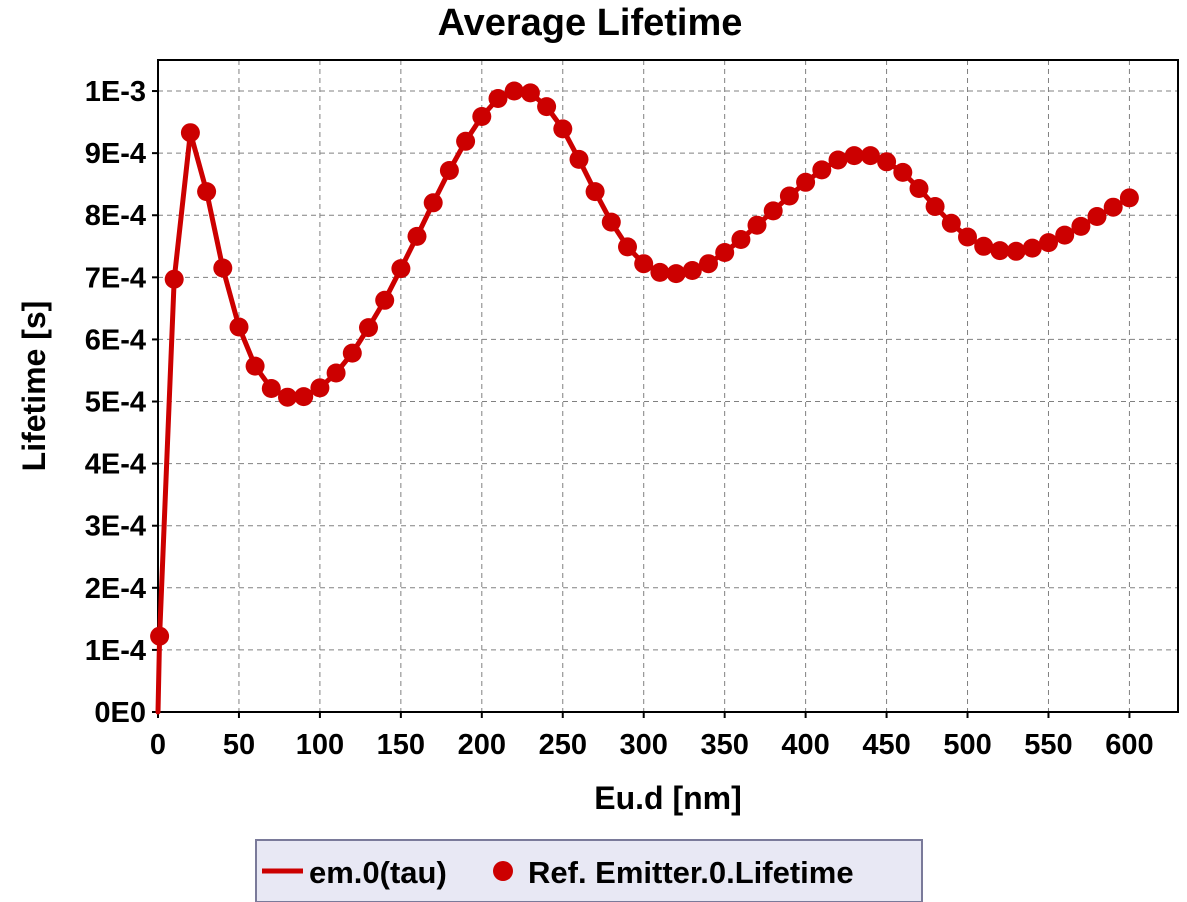  Describe the element at coordinates (115, 589) in the screenshot. I see `y-tick-label: 2E-4` at that location.